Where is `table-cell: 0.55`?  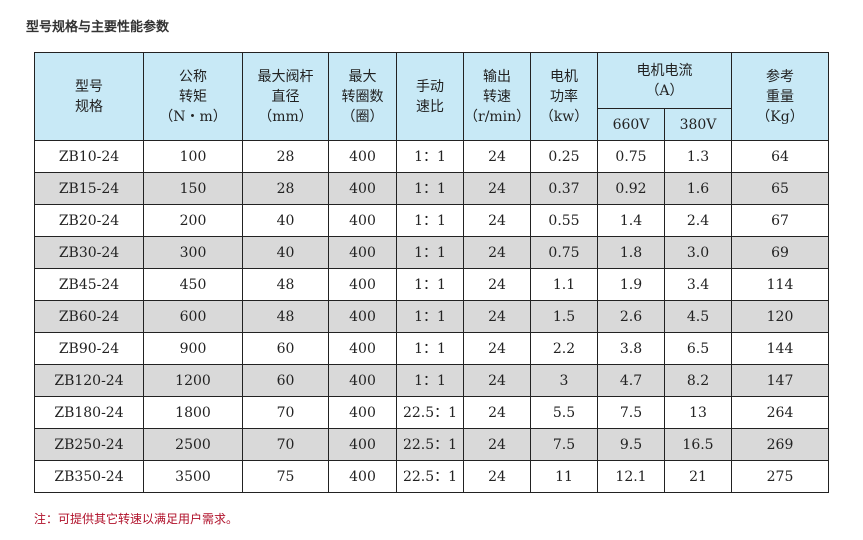
table-cell: 0.55 is located at coordinates (564, 220).